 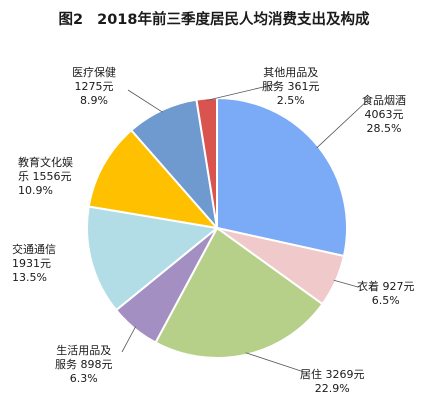 I want to click on leader-line-other, so click(x=241, y=92).